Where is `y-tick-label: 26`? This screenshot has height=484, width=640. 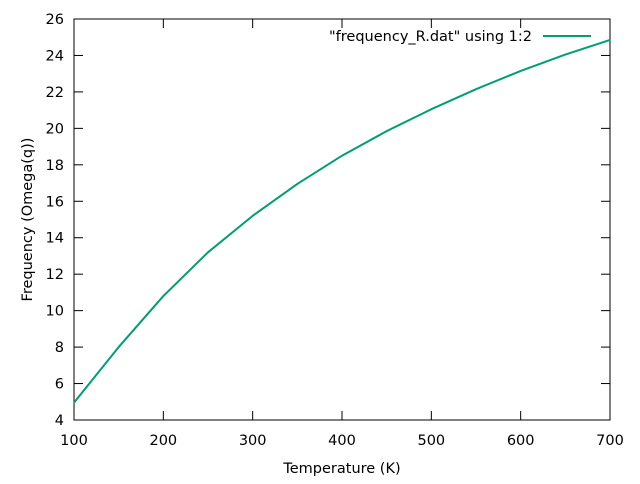 y-tick-label: 26 is located at coordinates (55, 20).